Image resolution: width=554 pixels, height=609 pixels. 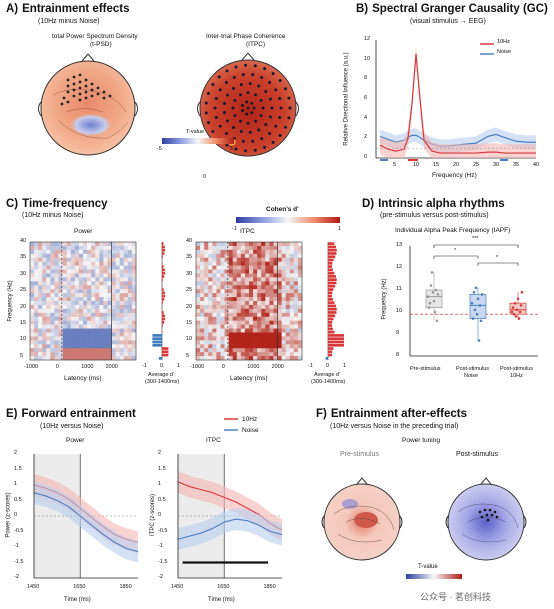 I want to click on panel-c-subtitle: (10Hz minus Noise), so click(x=53, y=215).